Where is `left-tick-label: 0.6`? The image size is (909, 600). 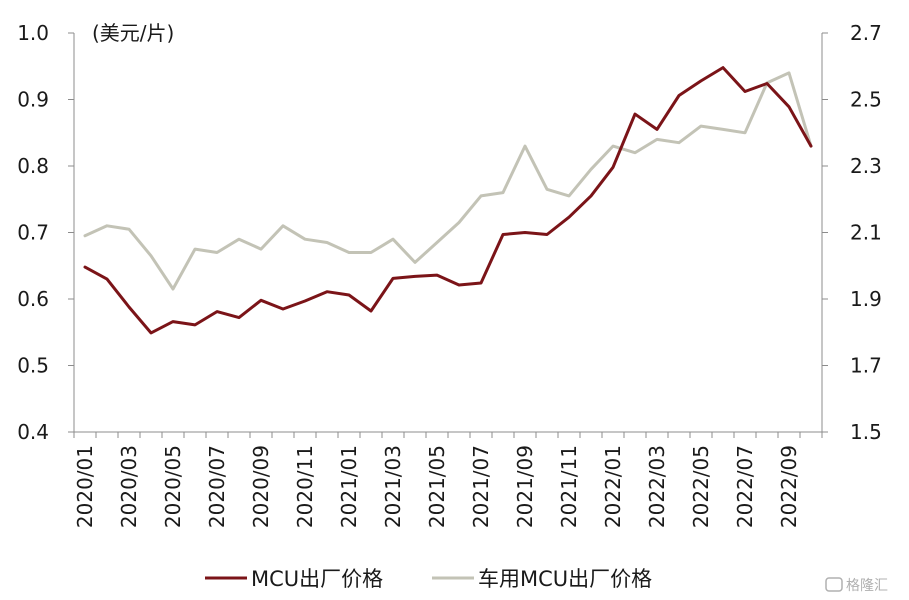 left-tick-label: 0.6 is located at coordinates (33, 299).